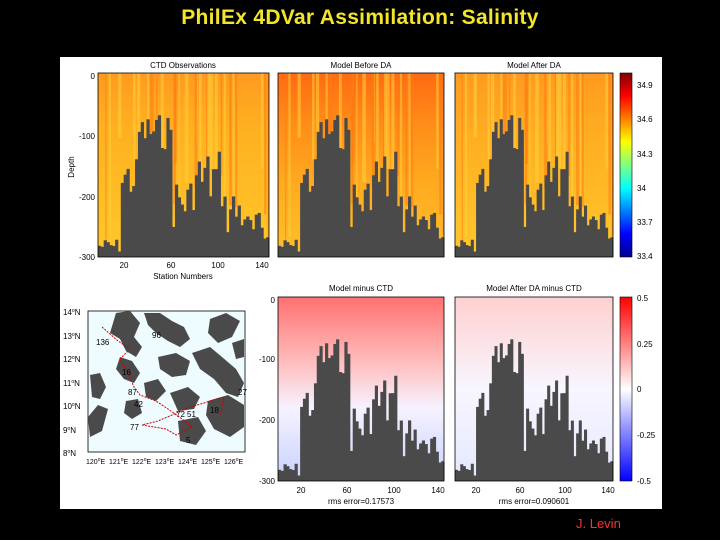 This screenshot has height=540, width=720. I want to click on station-label: 72, so click(180, 414).